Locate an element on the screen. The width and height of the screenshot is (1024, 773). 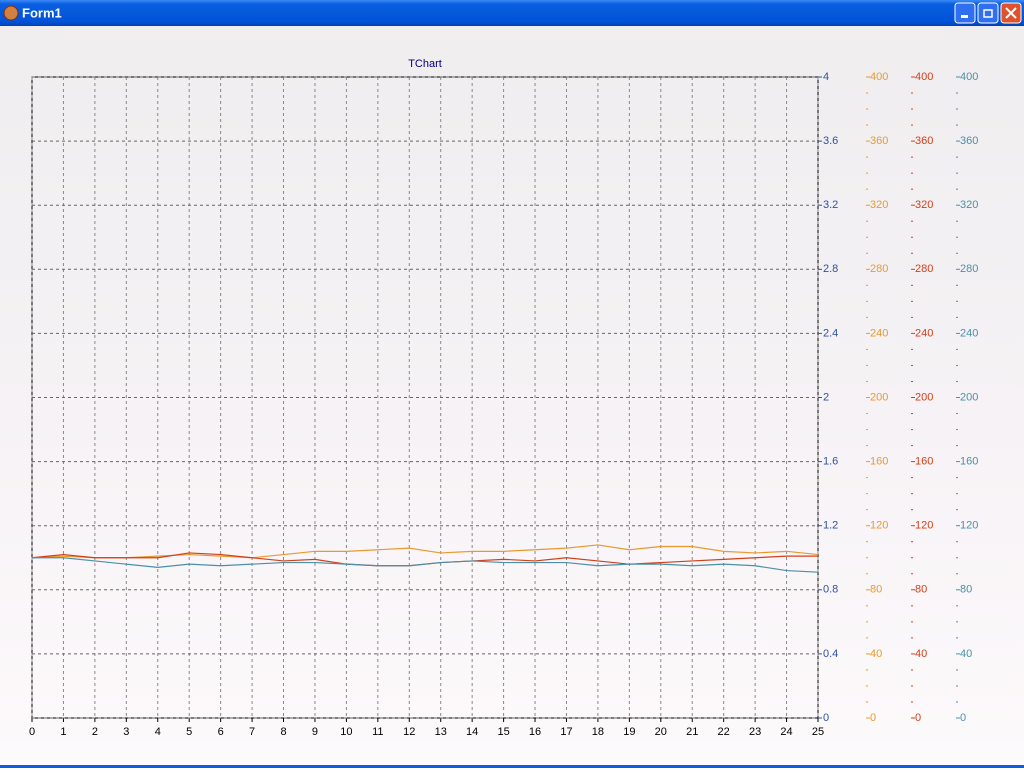
y-tick-label: 0 is located at coordinates (826, 718).